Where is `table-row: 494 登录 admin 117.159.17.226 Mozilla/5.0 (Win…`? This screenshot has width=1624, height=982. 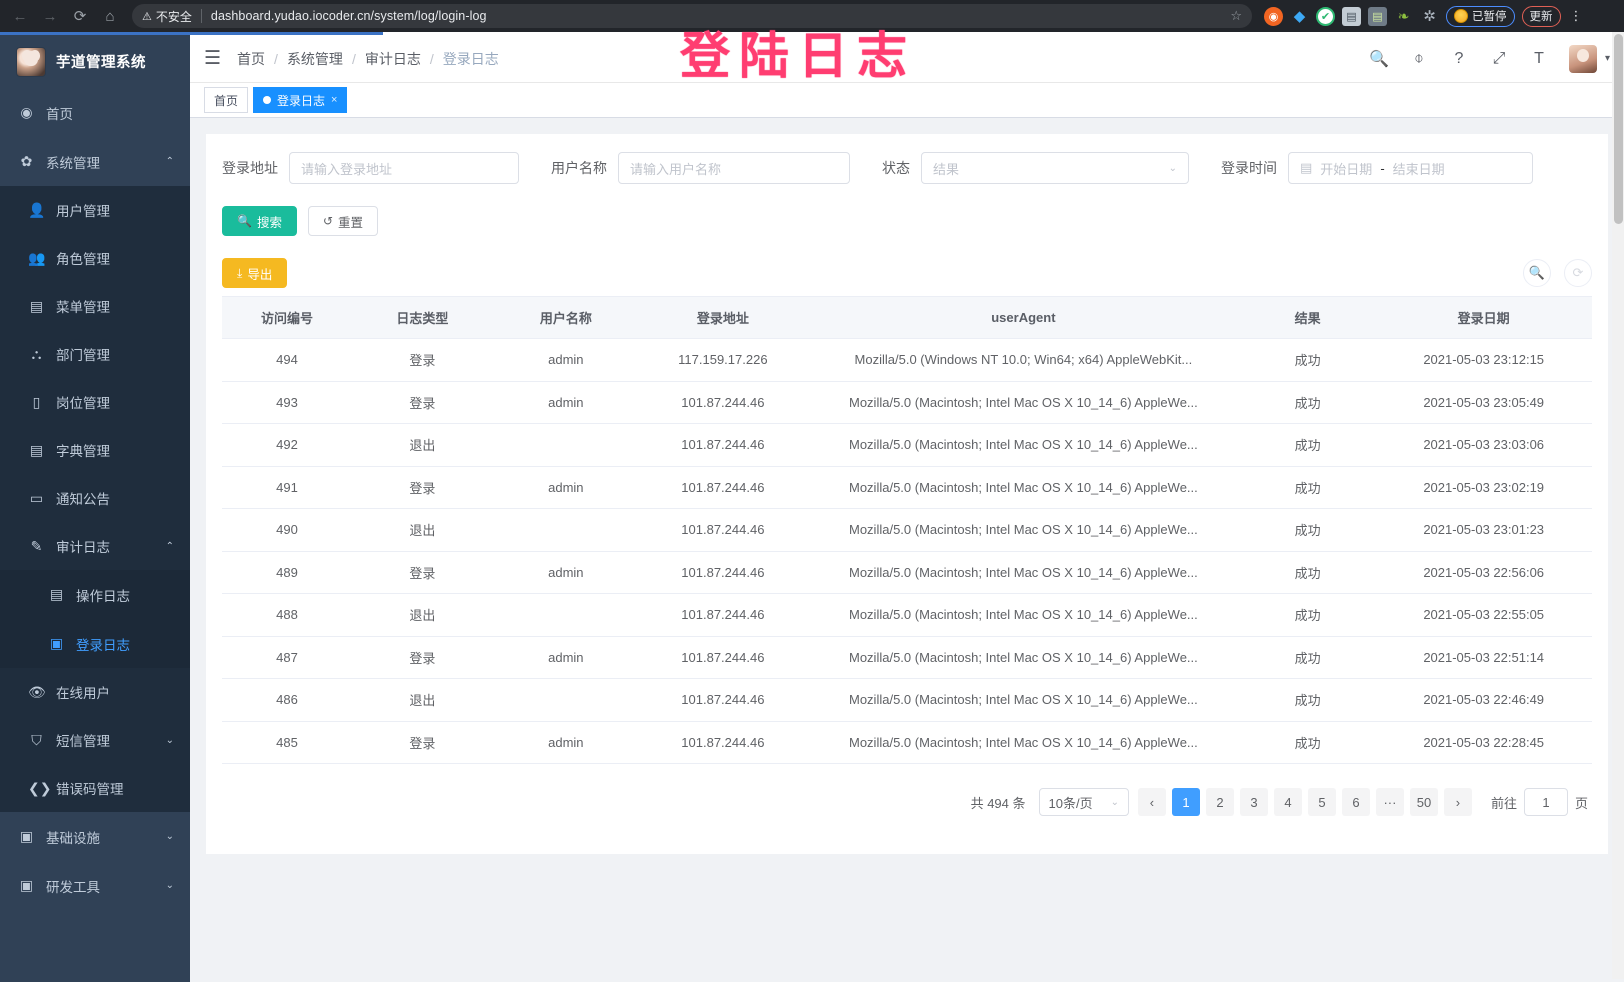 table-row: 494 登录 admin 117.159.17.226 Mozilla/5.0 (Win… is located at coordinates (907, 360).